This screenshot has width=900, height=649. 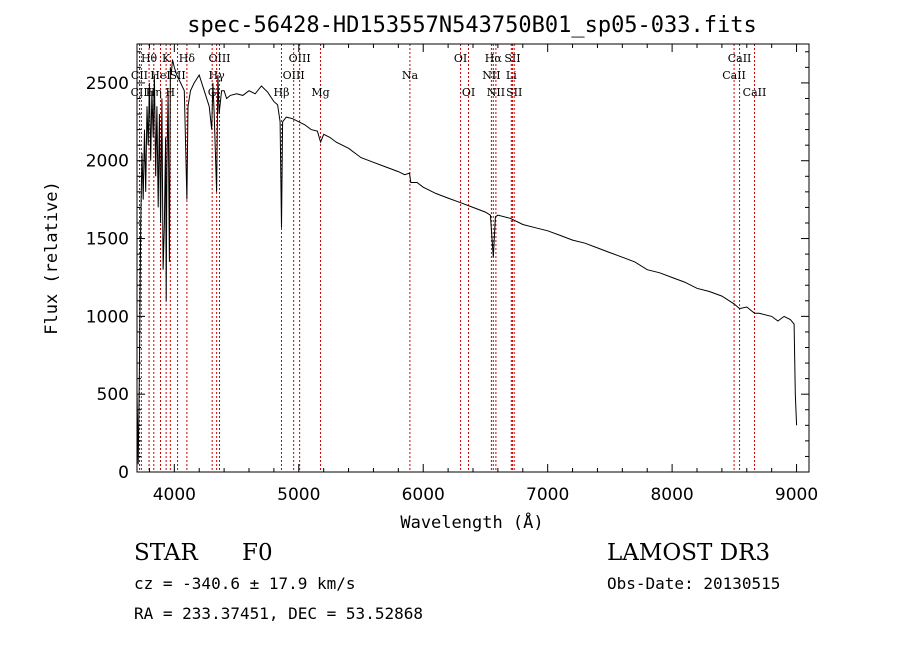 What do you see at coordinates (217, 75) in the screenshot?
I see `line-label-hγ: Hγ` at bounding box center [217, 75].